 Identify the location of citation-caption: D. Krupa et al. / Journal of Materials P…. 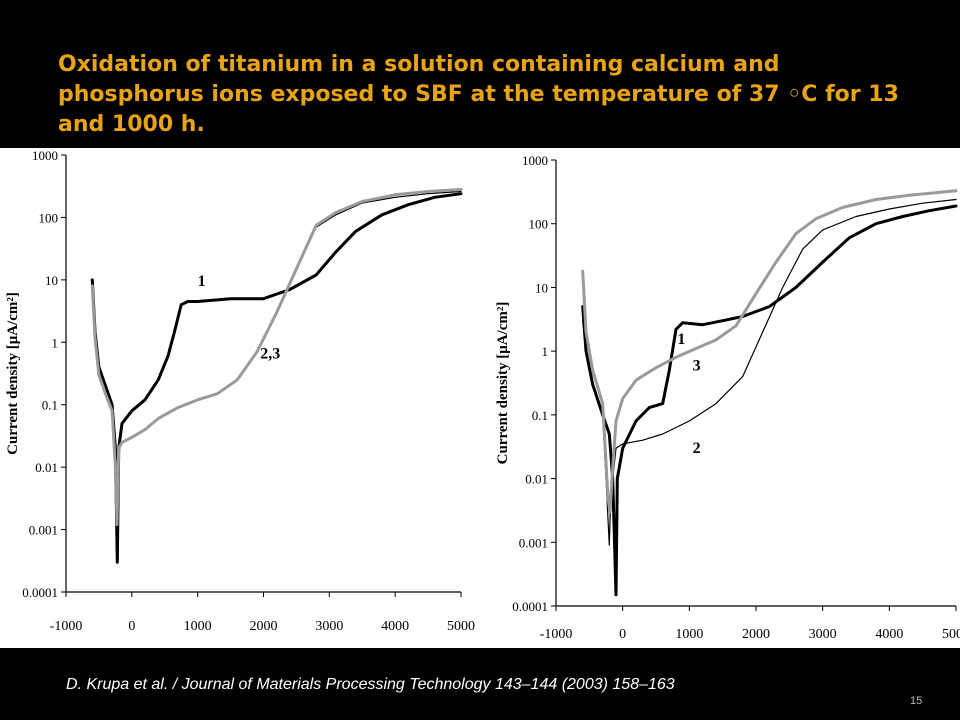
(370, 684).